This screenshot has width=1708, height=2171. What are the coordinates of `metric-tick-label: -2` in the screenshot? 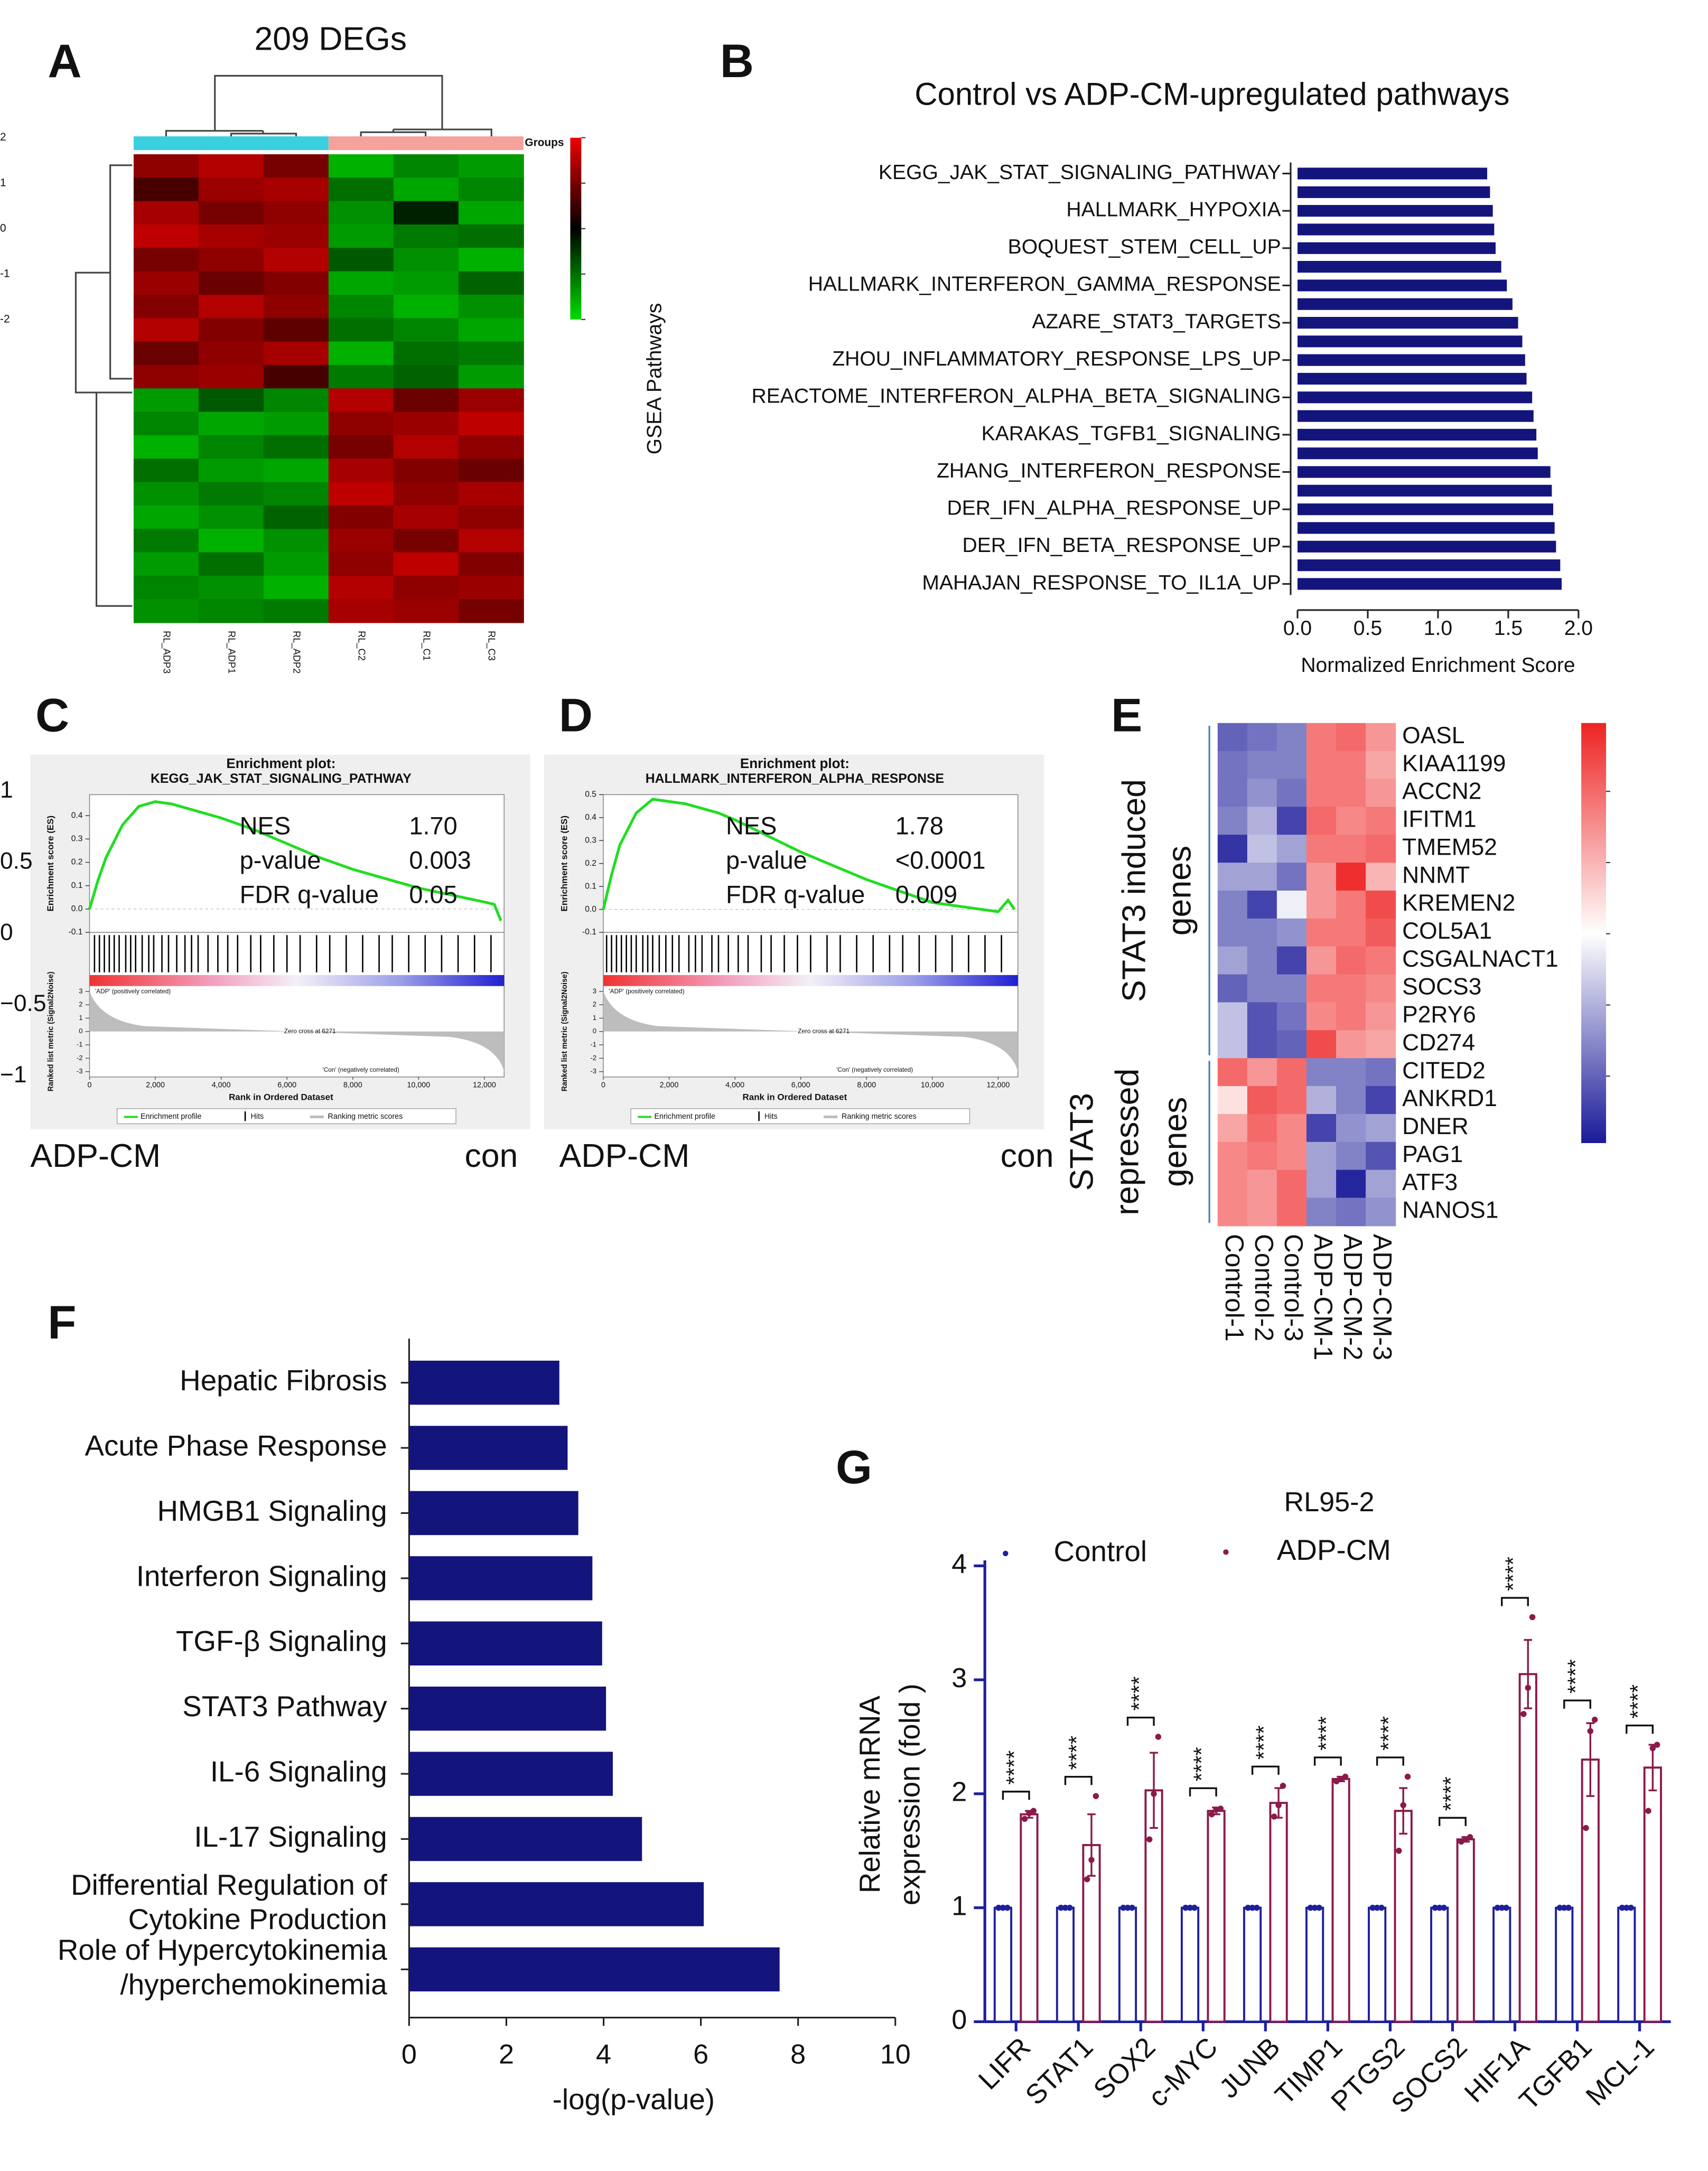 It's located at (80, 1058).